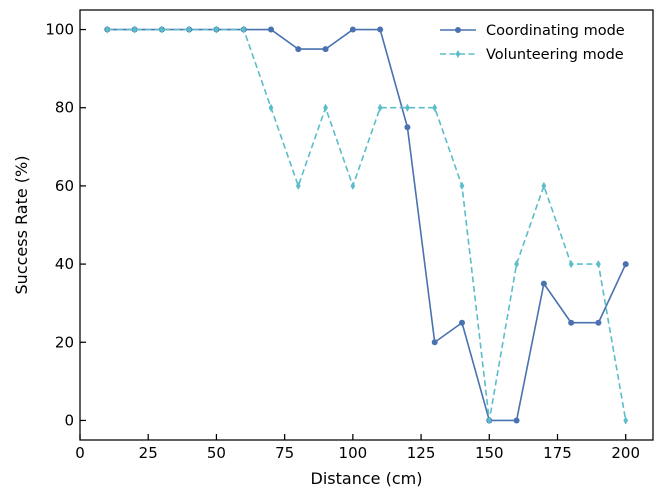 This screenshot has height=488, width=661. I want to click on x-tick-label: 125, so click(421, 453).